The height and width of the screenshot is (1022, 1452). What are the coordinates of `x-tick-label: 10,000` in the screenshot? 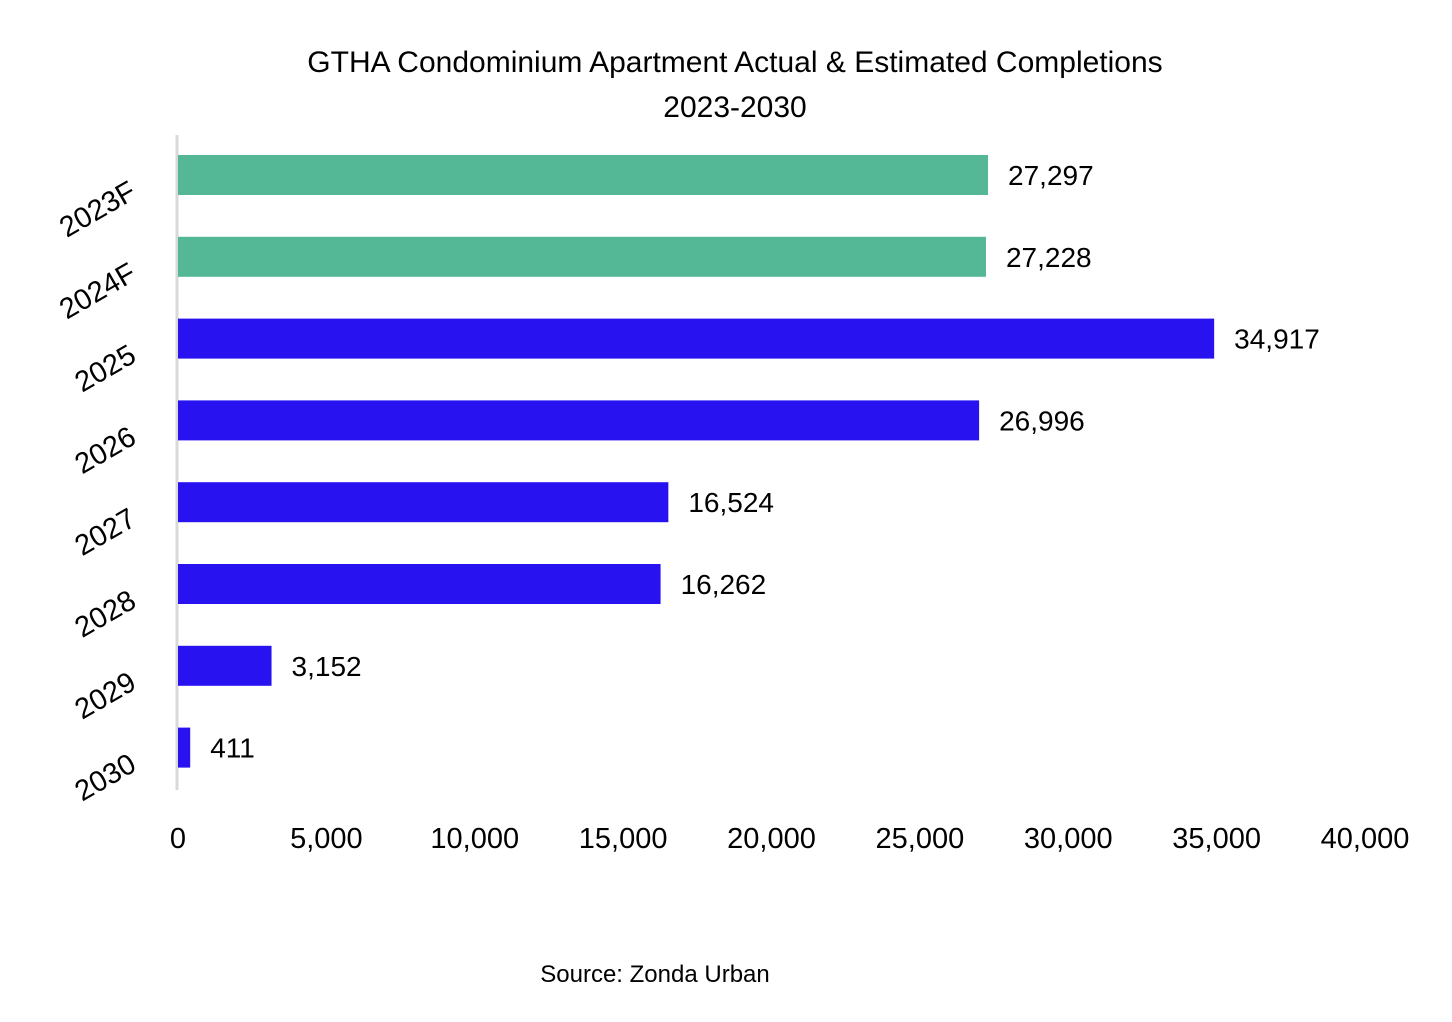 It's located at (474, 839).